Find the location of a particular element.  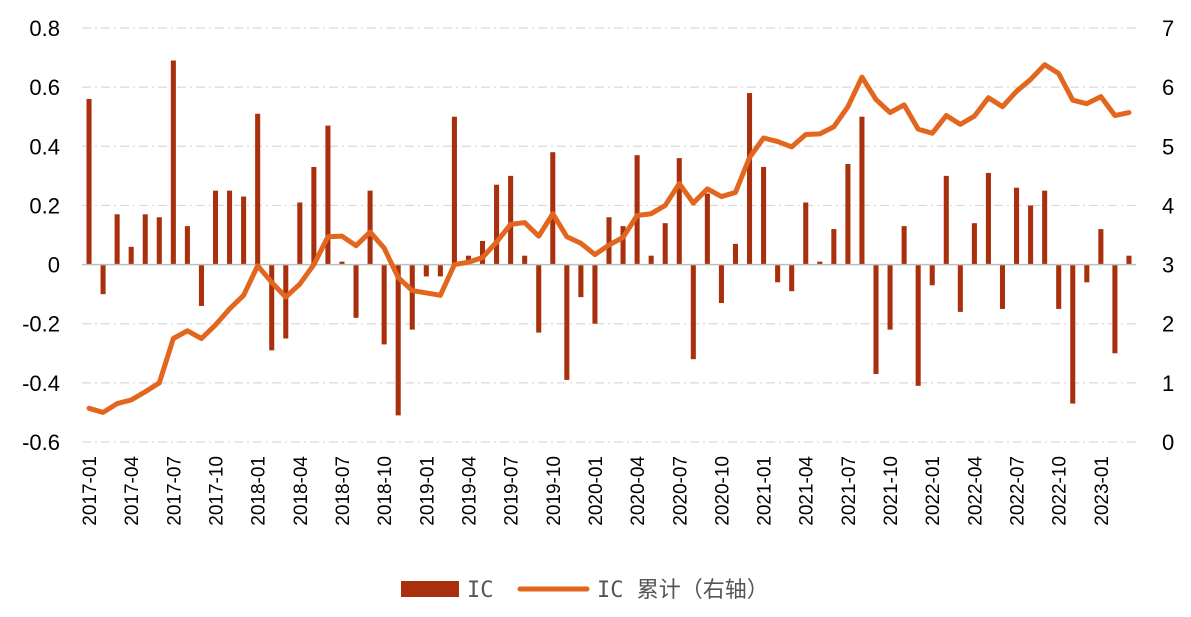

left-tick-label: 0.6 is located at coordinates (44, 87).